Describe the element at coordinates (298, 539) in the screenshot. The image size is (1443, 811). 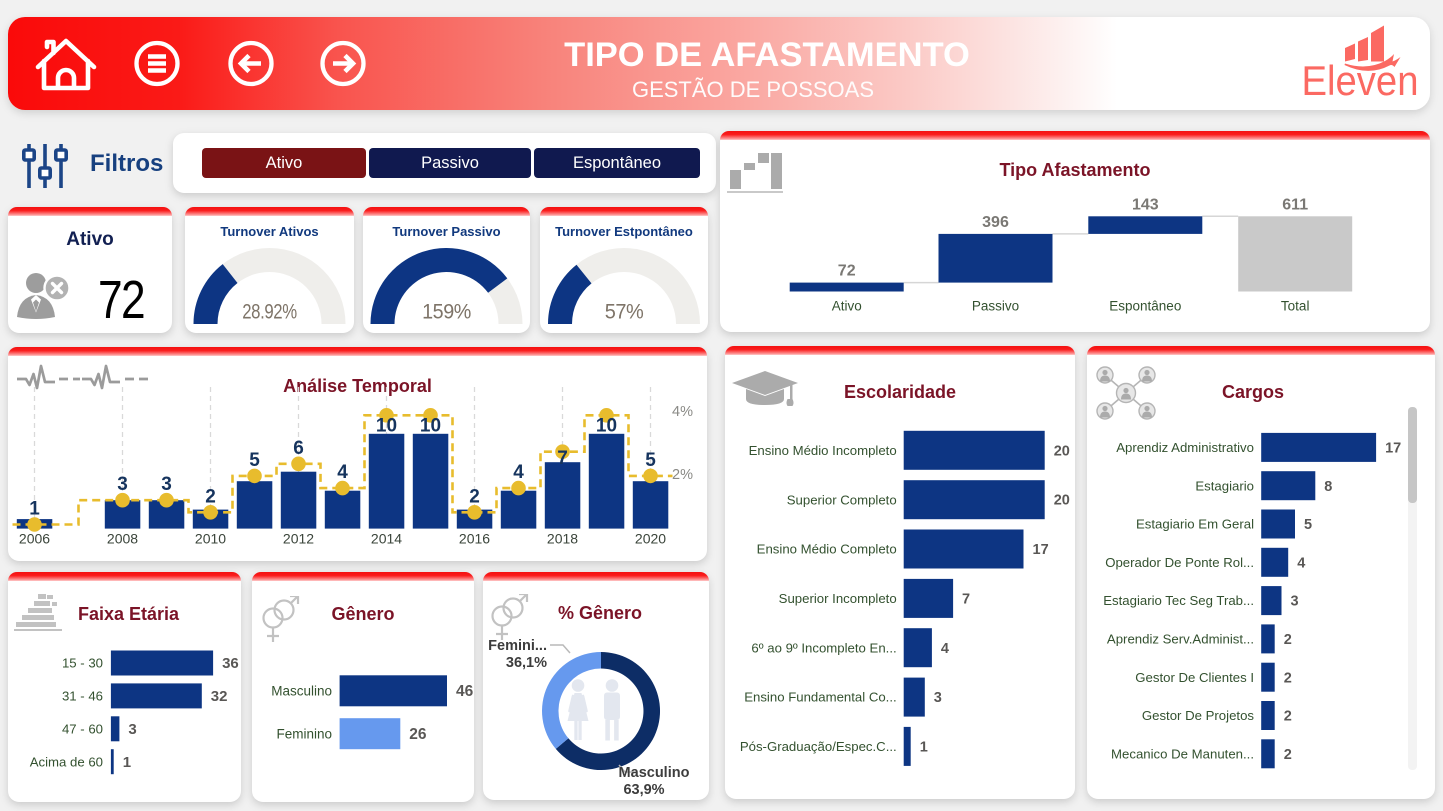
I see `svg-text: 2012` at that location.